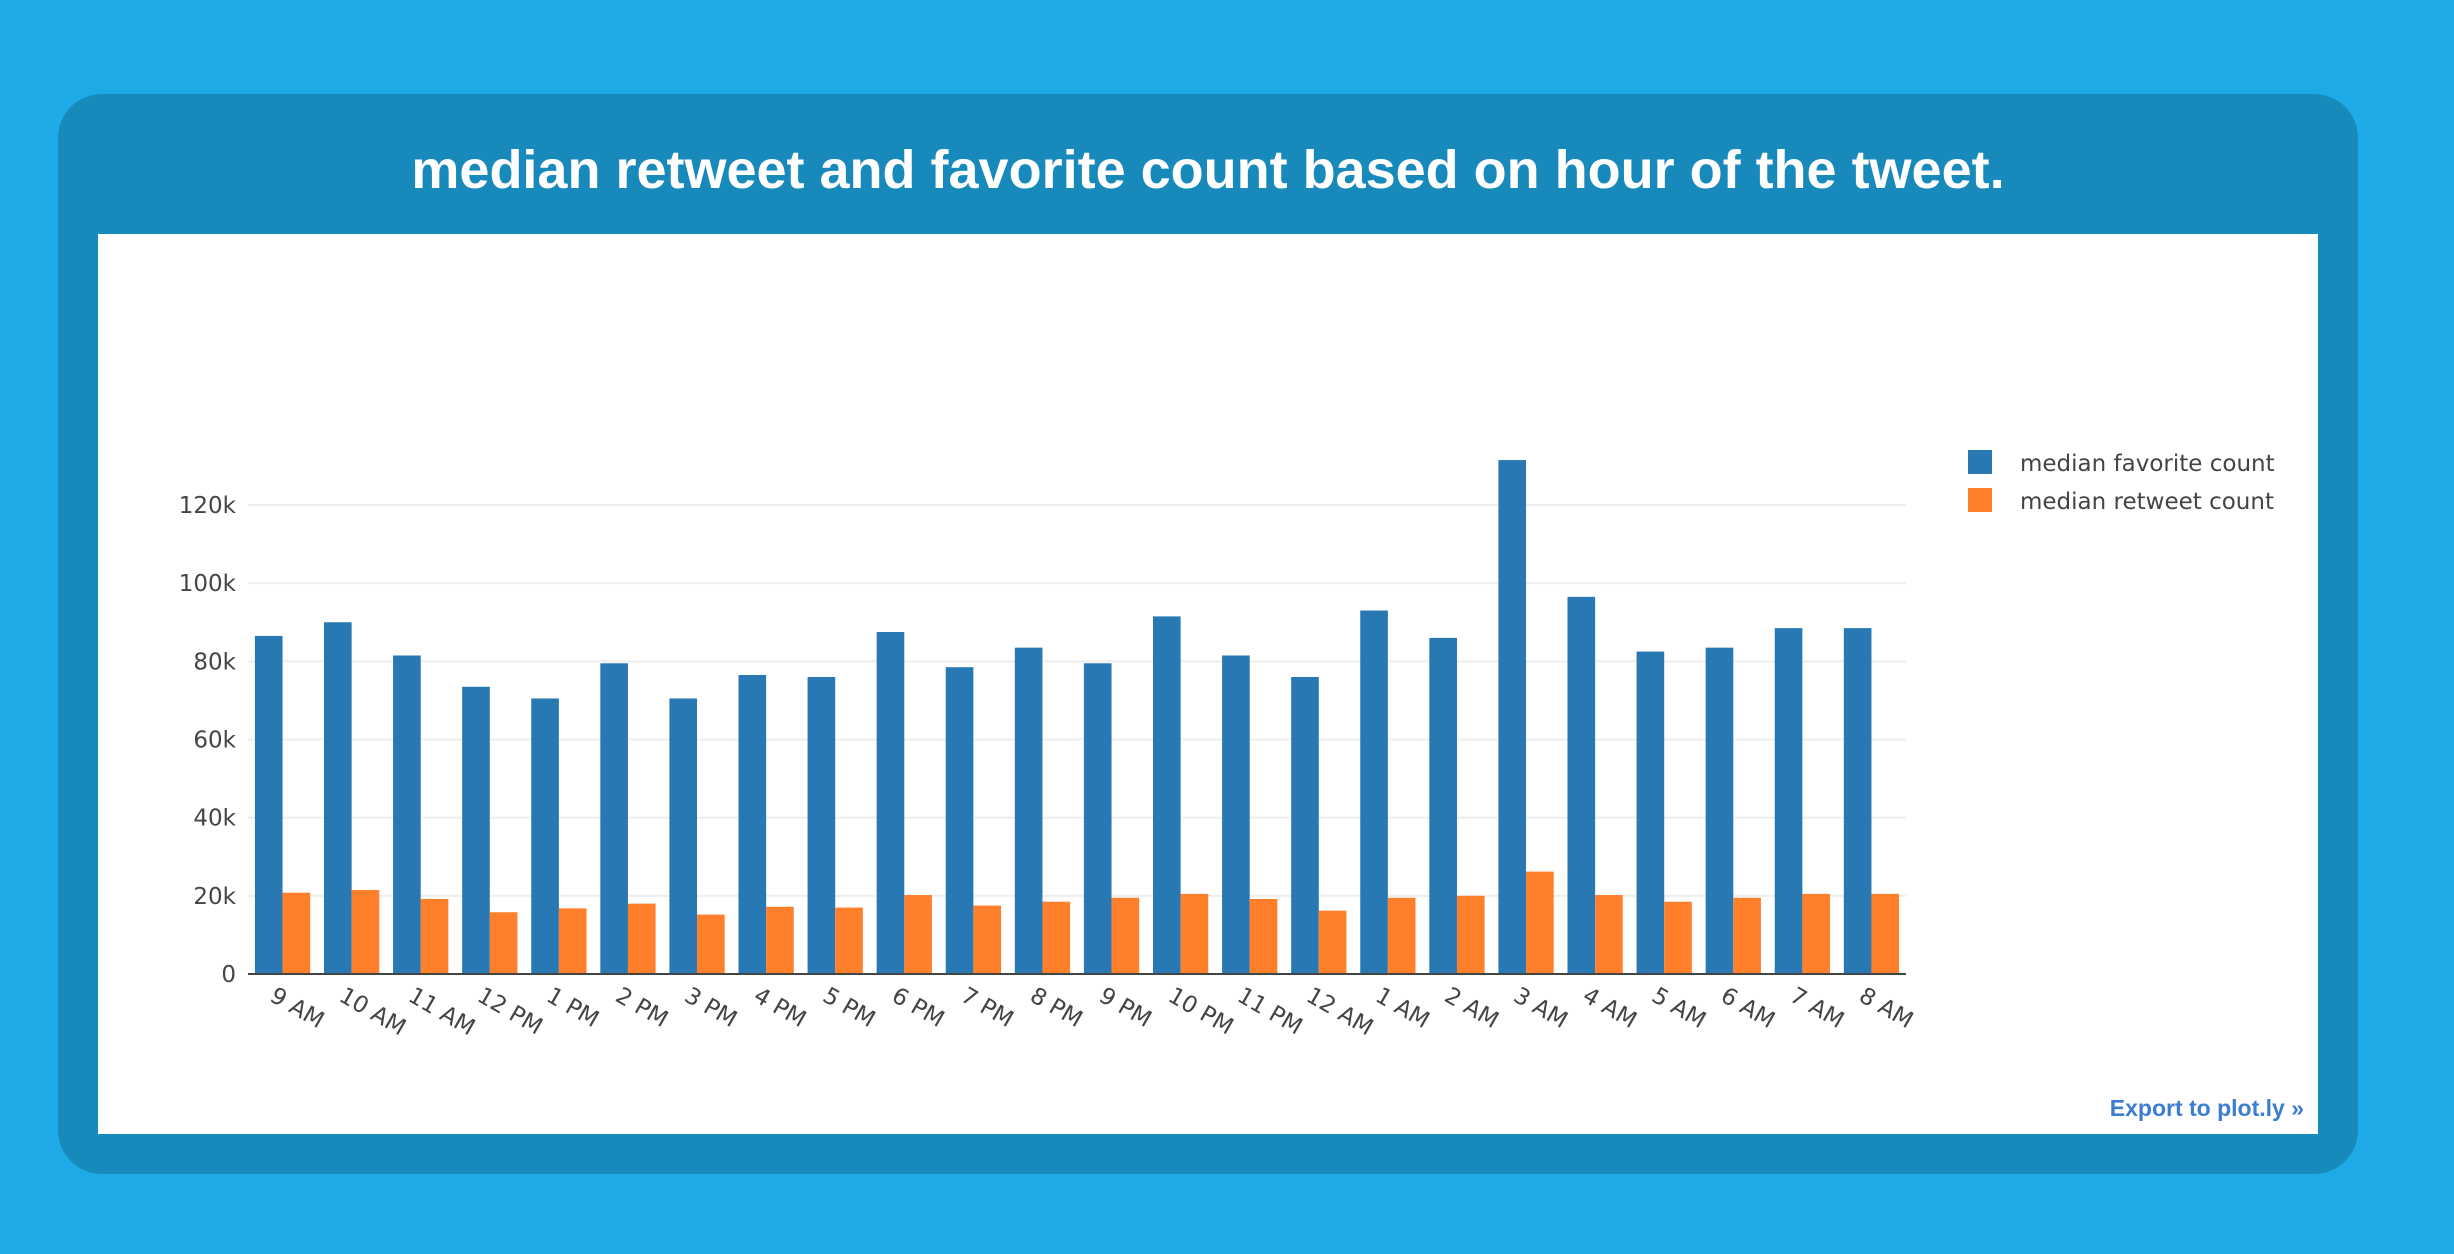 Image resolution: width=2454 pixels, height=1254 pixels. What do you see at coordinates (1402, 1008) in the screenshot?
I see `x-tick-label: 1 AM` at bounding box center [1402, 1008].